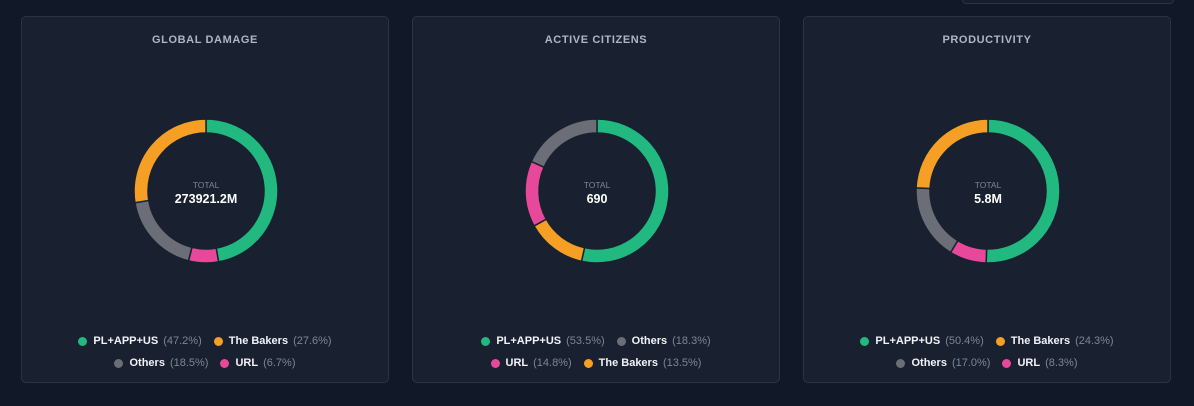 This screenshot has width=1194, height=406. I want to click on donut-chart: TOTAL 690, so click(597, 191).